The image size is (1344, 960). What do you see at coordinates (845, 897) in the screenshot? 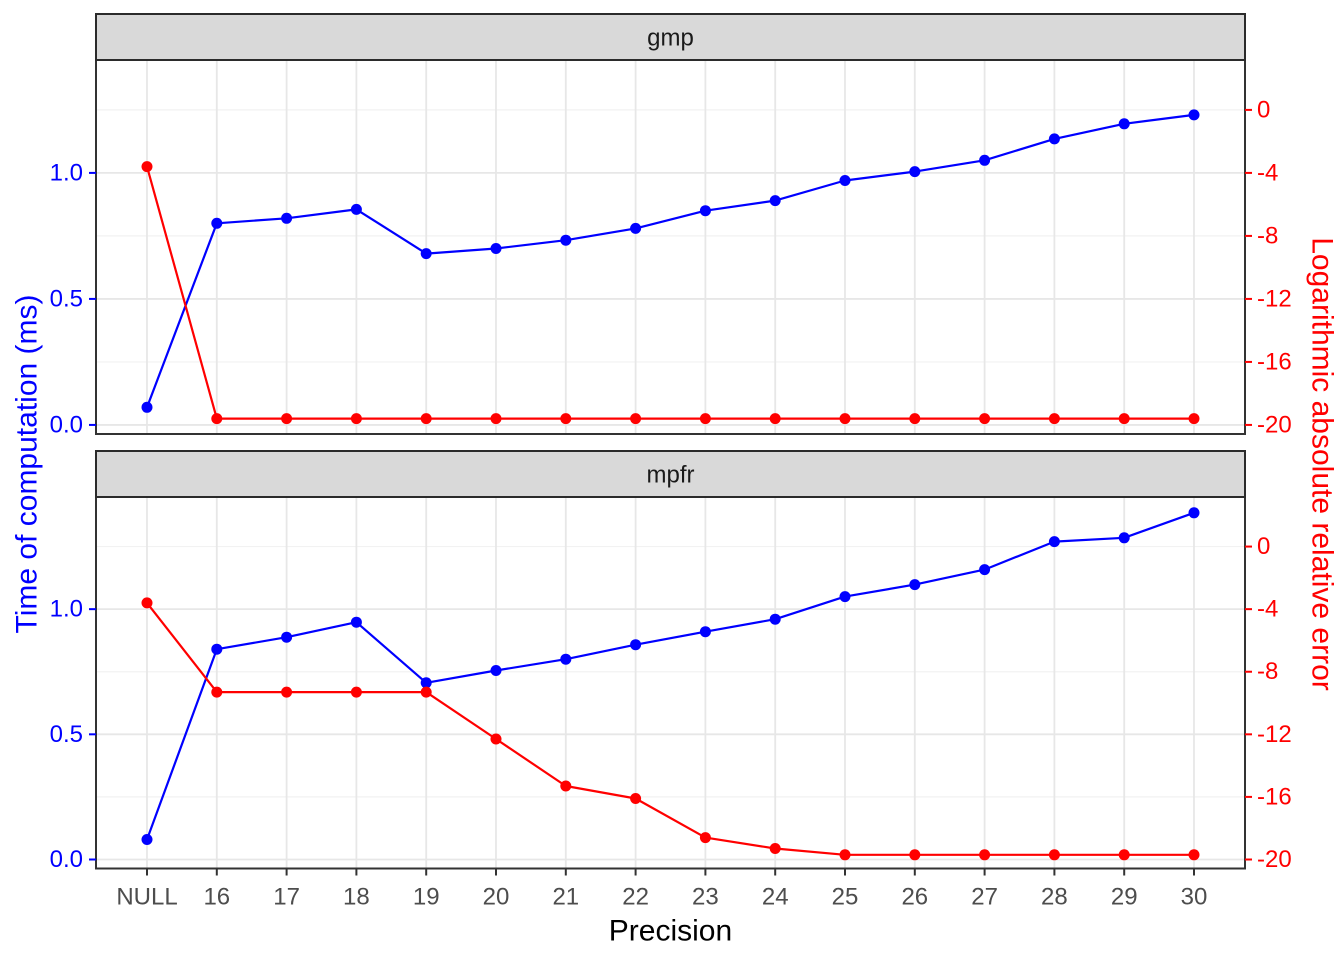
I see `x-tick-label: 25` at bounding box center [845, 897].